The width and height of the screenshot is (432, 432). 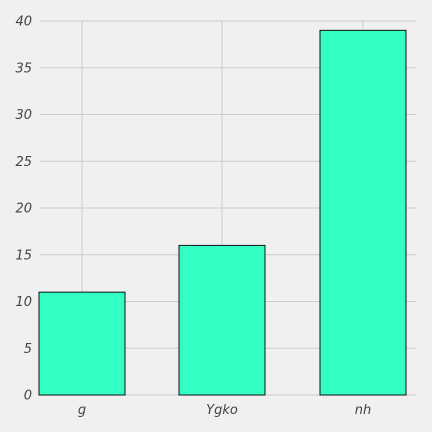 I want to click on x-tick-label: Ygko, so click(x=222, y=410).